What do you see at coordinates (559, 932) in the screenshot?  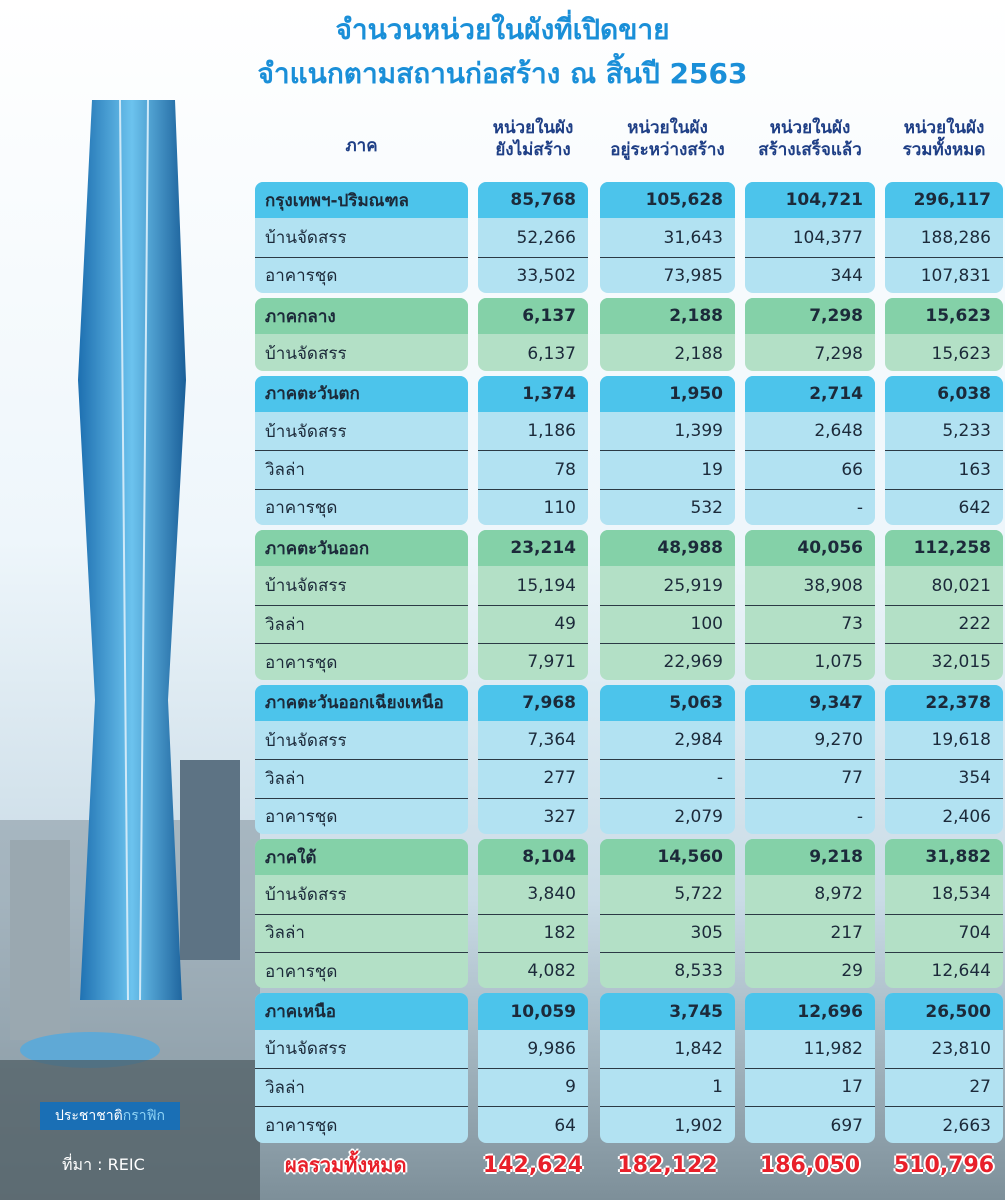 I see `row-cell: 182` at bounding box center [559, 932].